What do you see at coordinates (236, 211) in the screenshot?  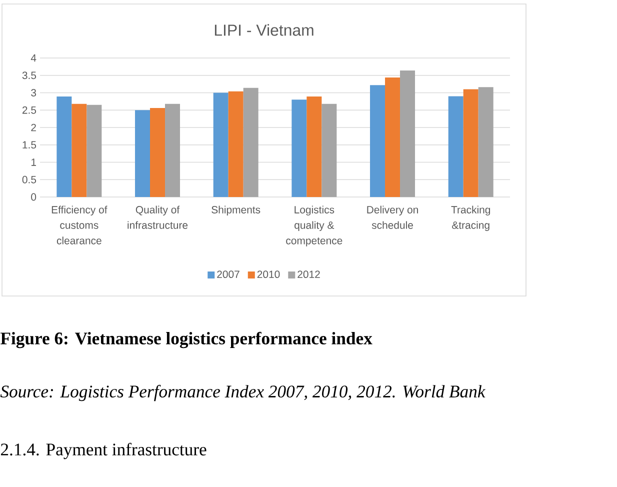 I see `x-tick-label: Shipments` at bounding box center [236, 211].